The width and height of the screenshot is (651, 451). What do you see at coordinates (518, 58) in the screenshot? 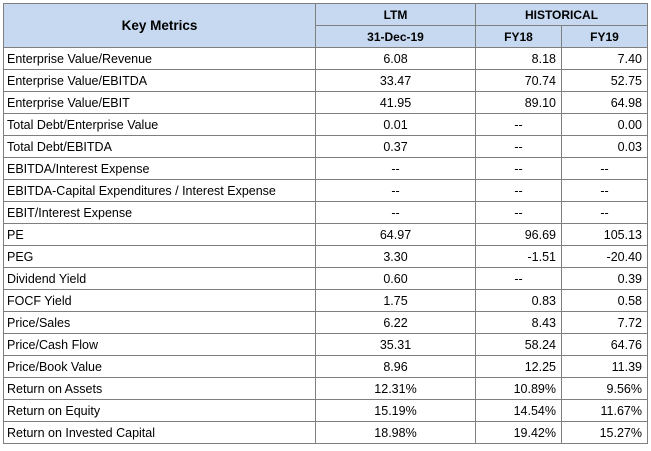
I see `fy18-value-cell: 8.18` at bounding box center [518, 58].